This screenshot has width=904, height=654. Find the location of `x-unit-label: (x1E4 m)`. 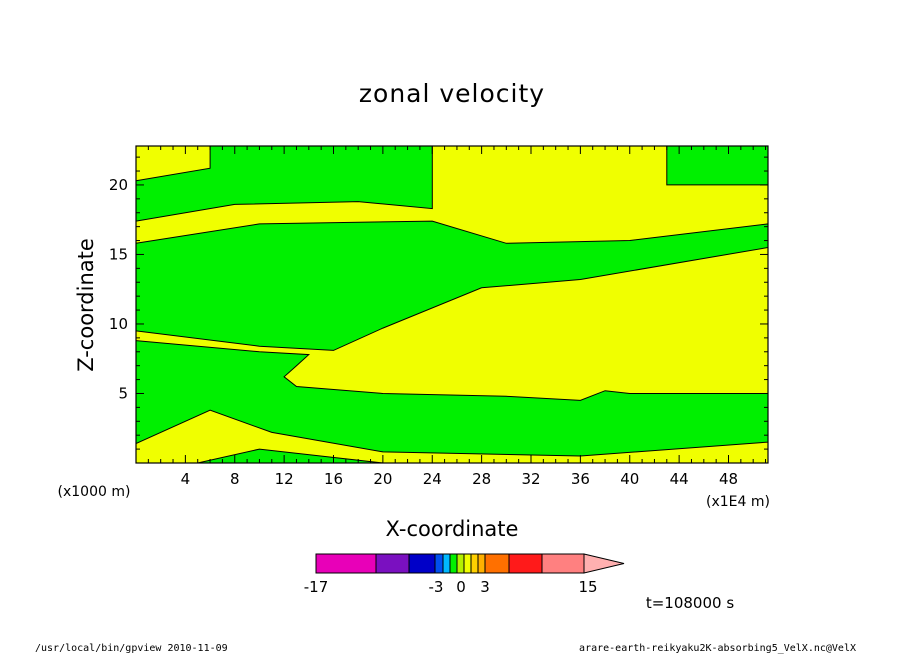

x-unit-label: (x1E4 m) is located at coordinates (738, 502).